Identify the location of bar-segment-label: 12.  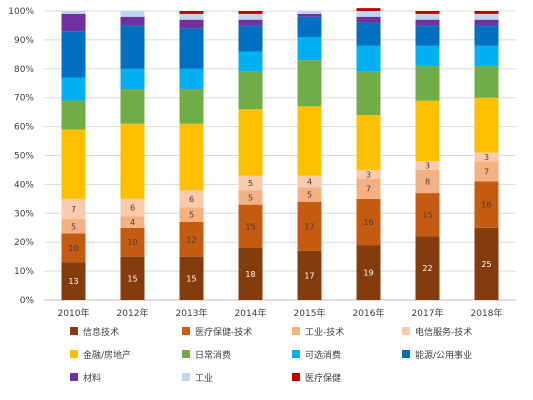
(191, 239).